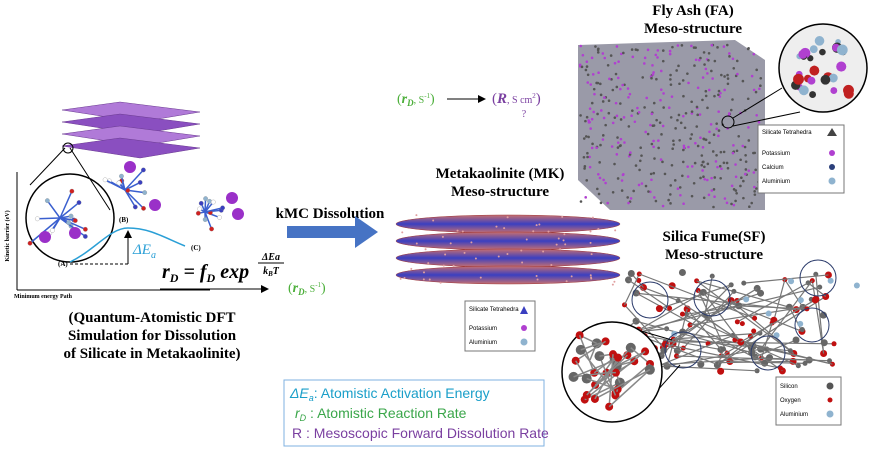 This screenshot has width=870, height=452. I want to click on r-part: ), so click(538, 99).